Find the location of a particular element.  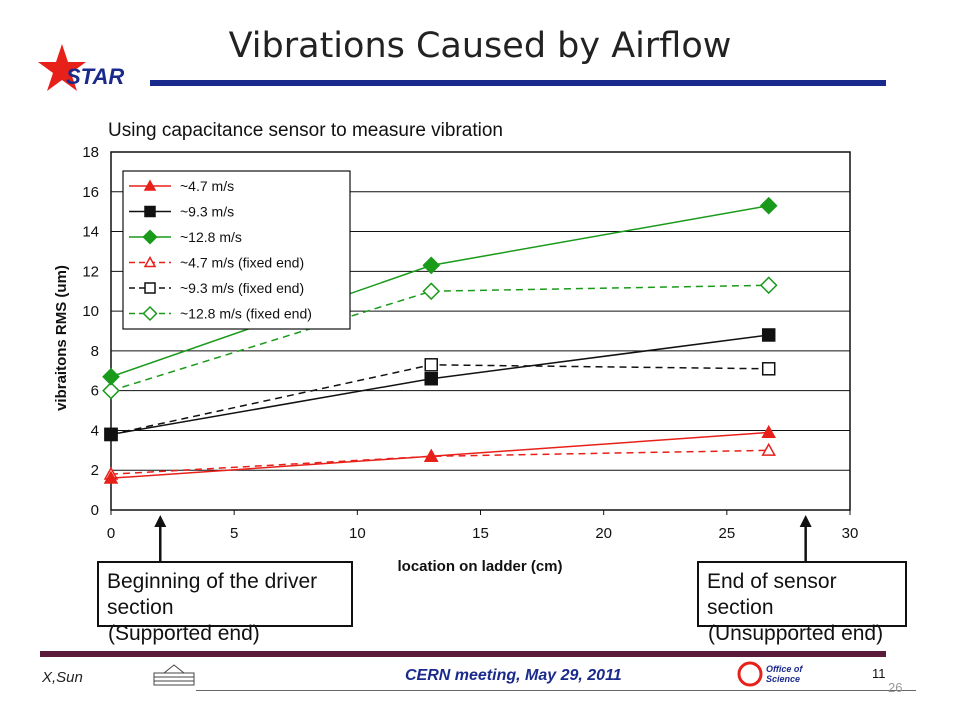

y-tick-label: 16 is located at coordinates (90, 192).